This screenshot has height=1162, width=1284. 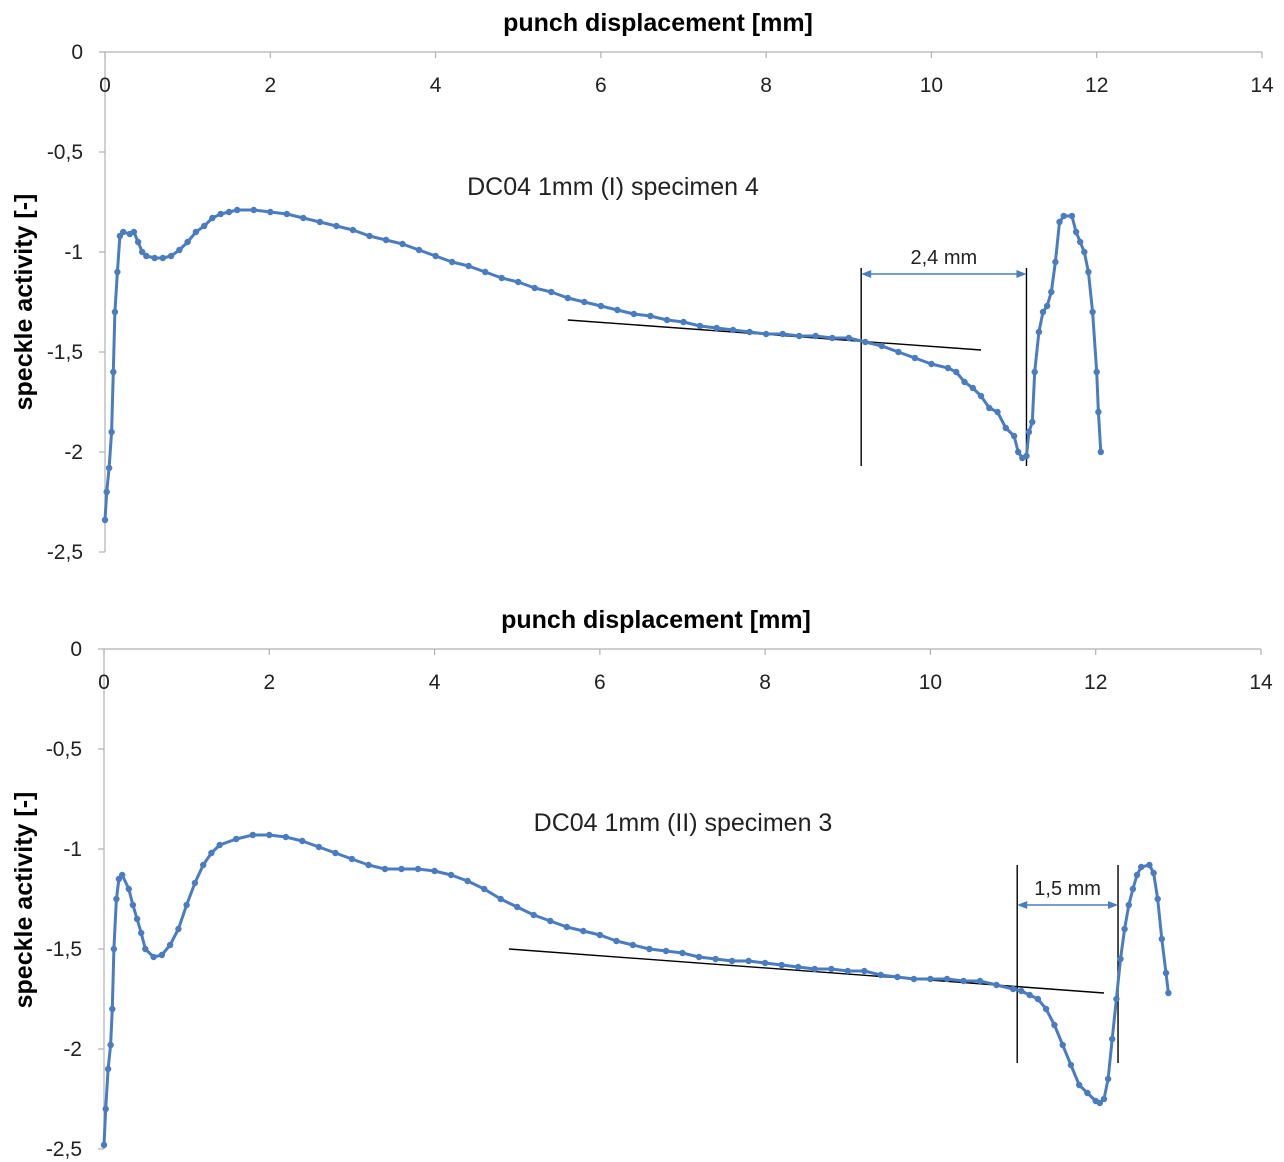 What do you see at coordinates (76, 649) in the screenshot?
I see `y-tick-label: 0` at bounding box center [76, 649].